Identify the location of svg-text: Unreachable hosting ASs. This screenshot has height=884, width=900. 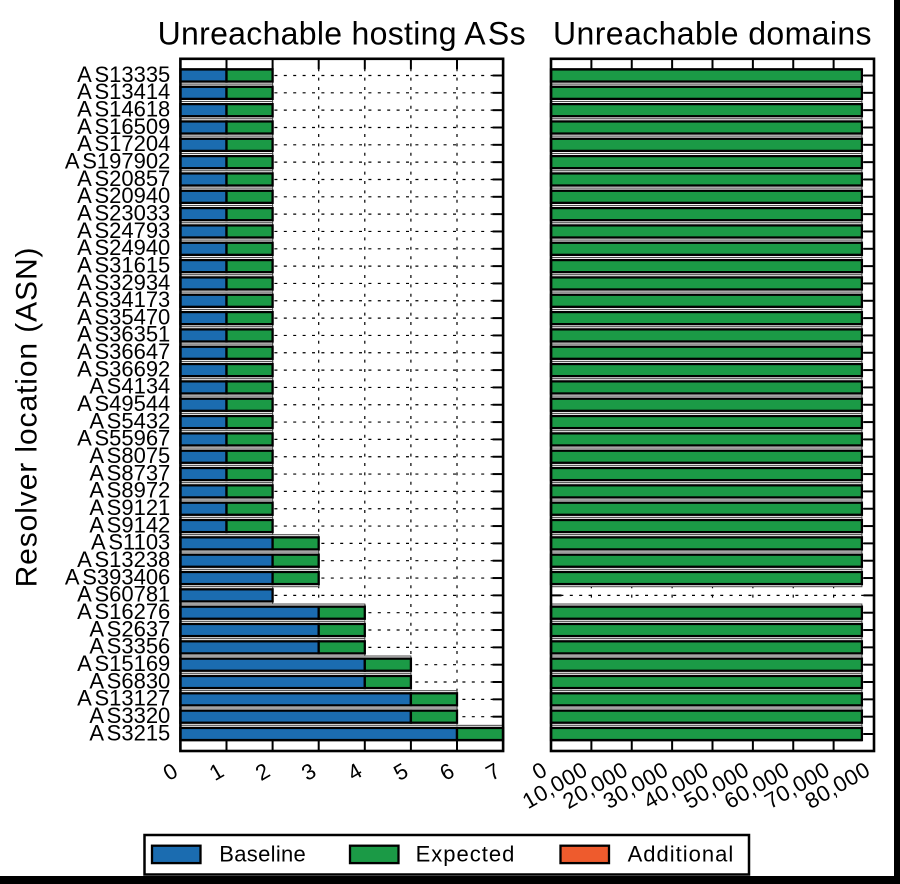
(342, 34).